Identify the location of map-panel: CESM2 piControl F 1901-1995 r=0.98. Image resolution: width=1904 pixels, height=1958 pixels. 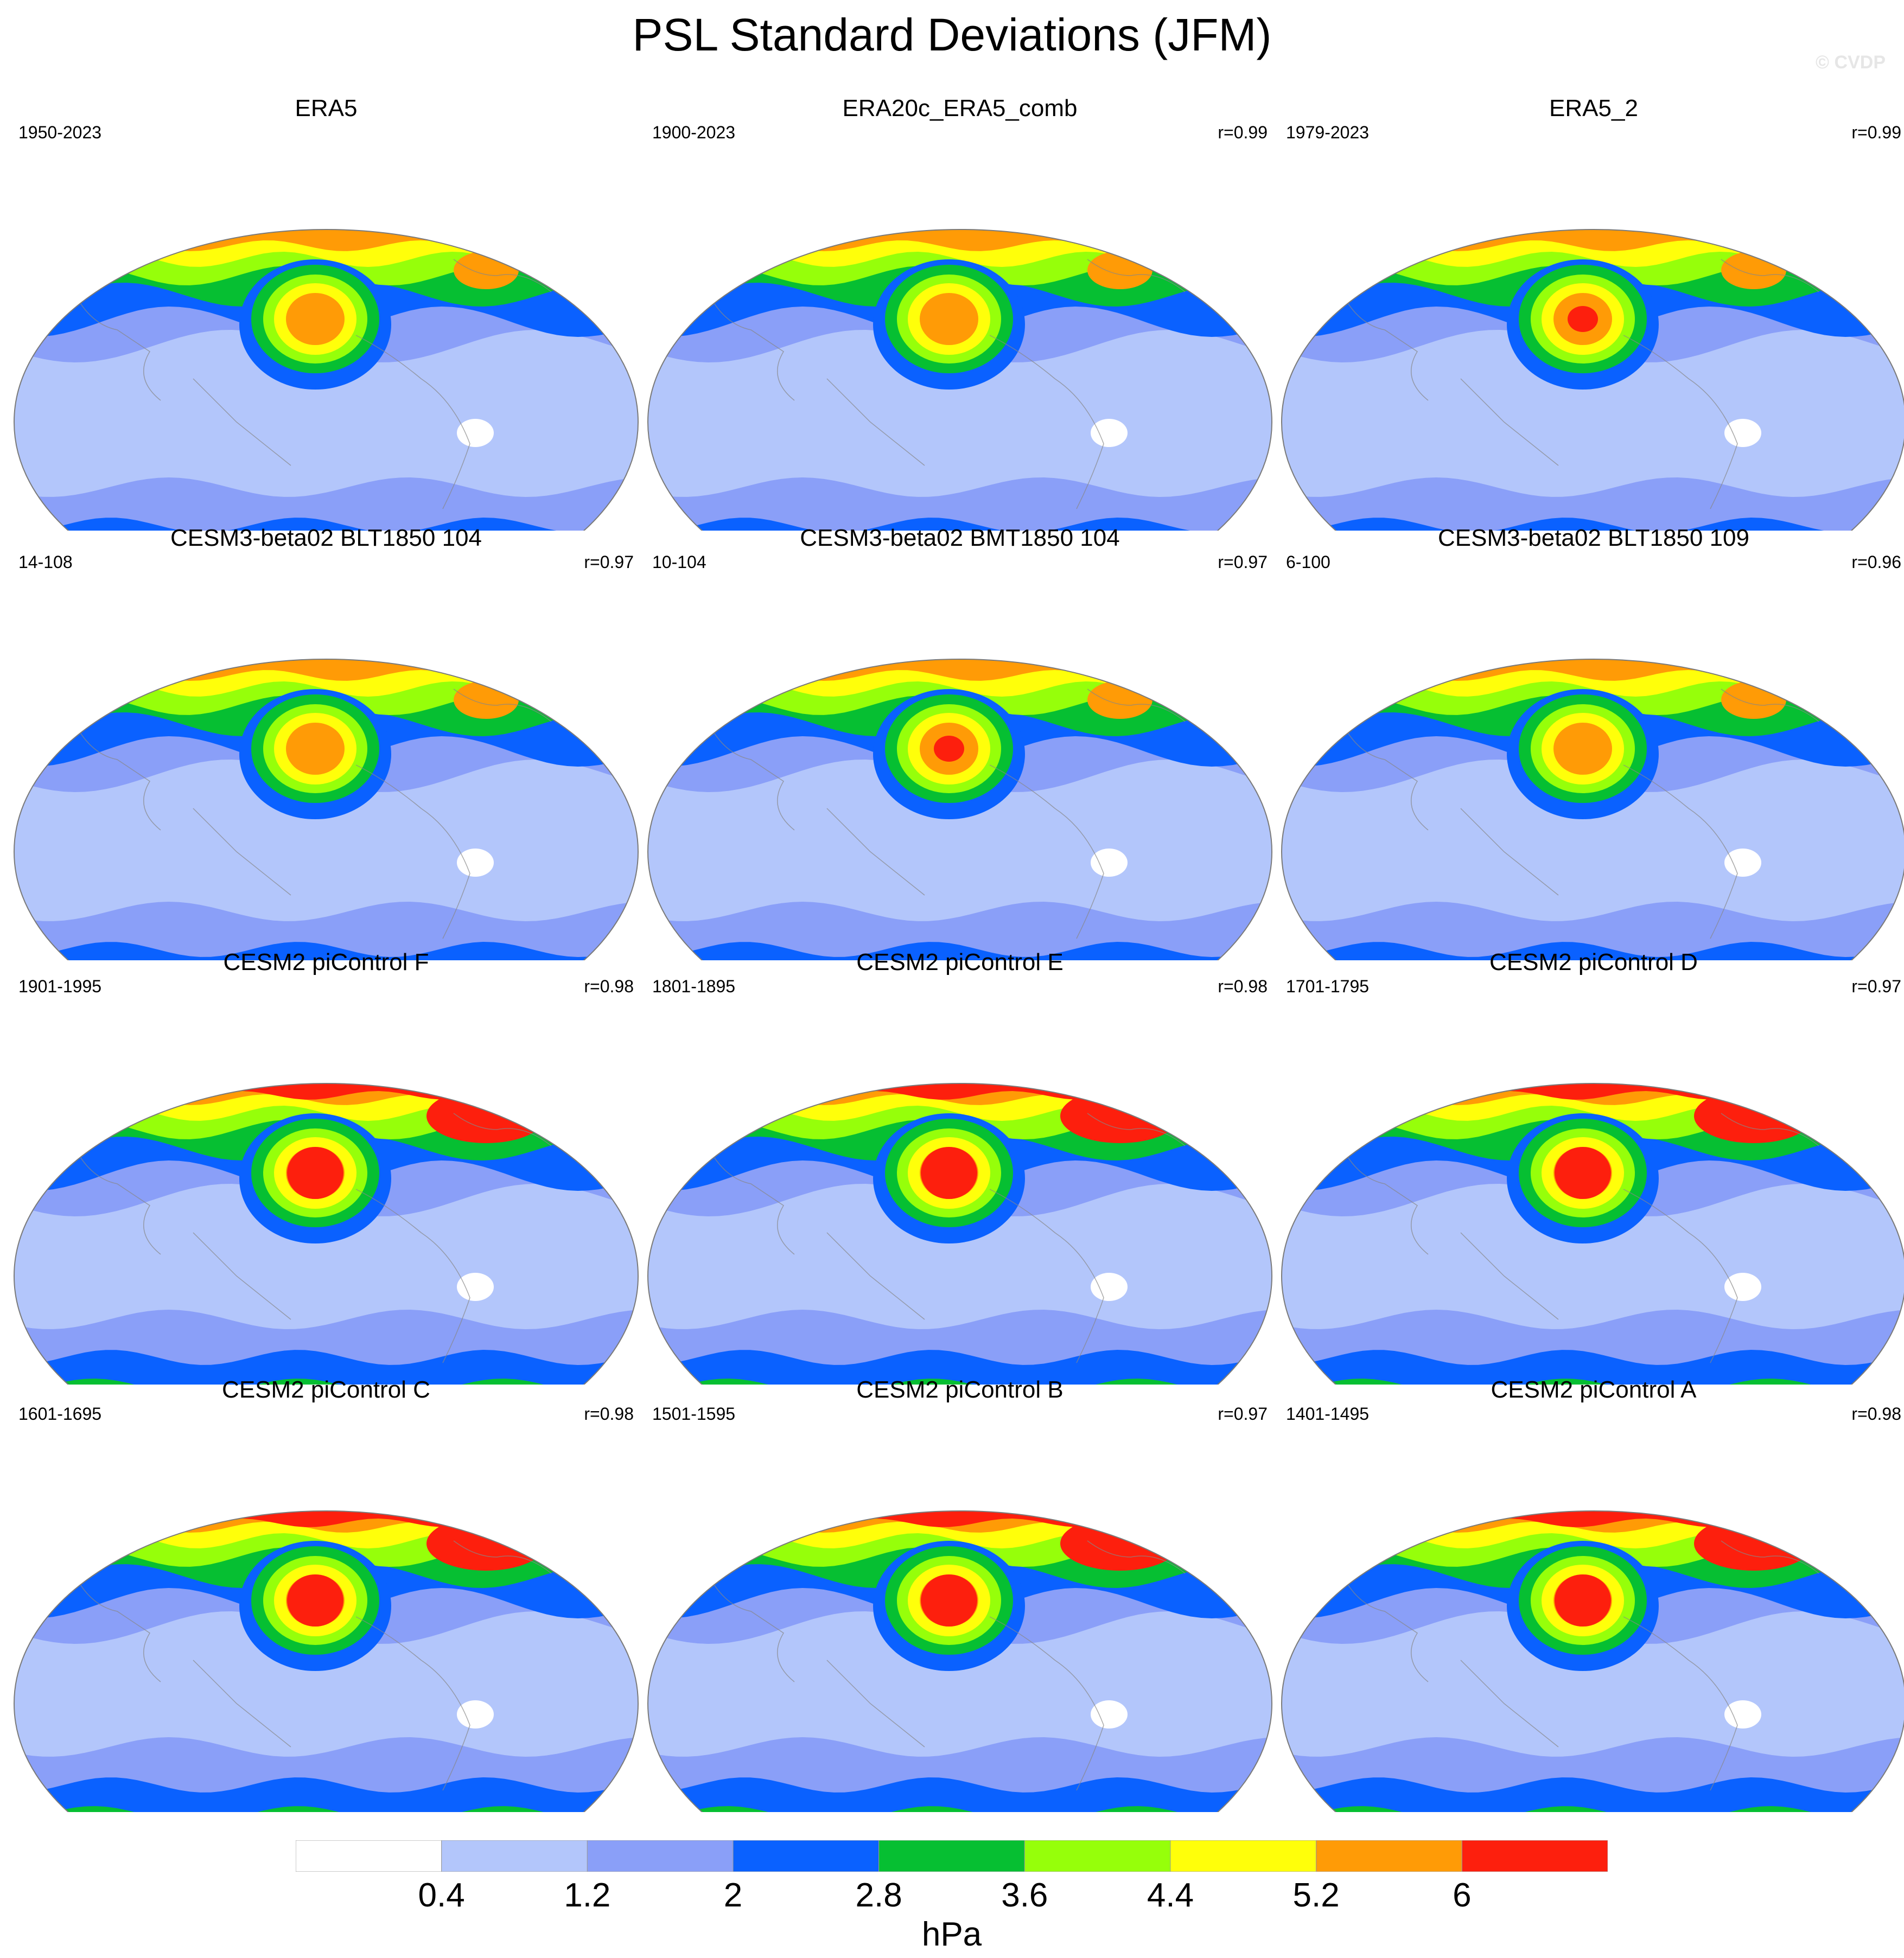
(326, 1168).